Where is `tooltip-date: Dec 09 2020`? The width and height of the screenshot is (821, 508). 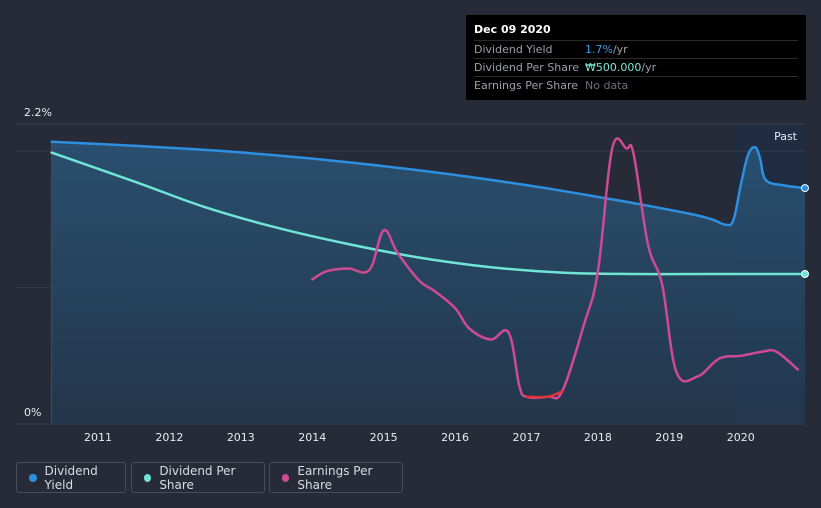
tooltip-date: Dec 09 2020 is located at coordinates (512, 29).